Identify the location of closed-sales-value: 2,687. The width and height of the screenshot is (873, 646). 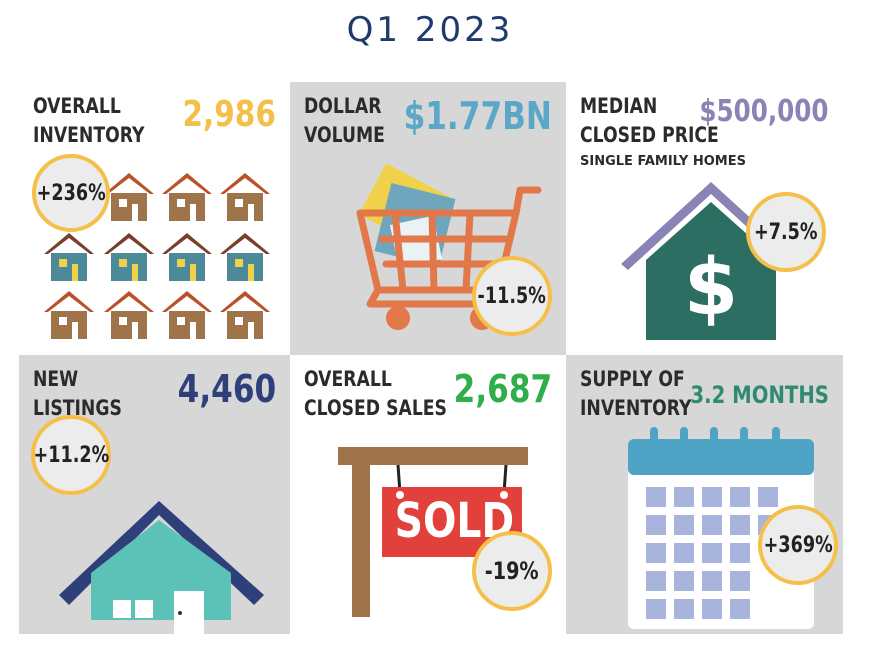
(502, 389).